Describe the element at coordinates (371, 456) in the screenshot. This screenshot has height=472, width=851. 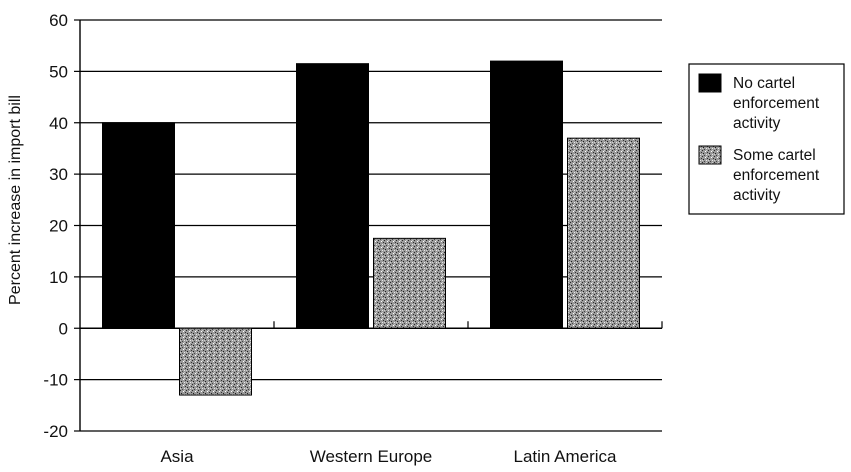
I see `x-category-label: Western Europe` at that location.